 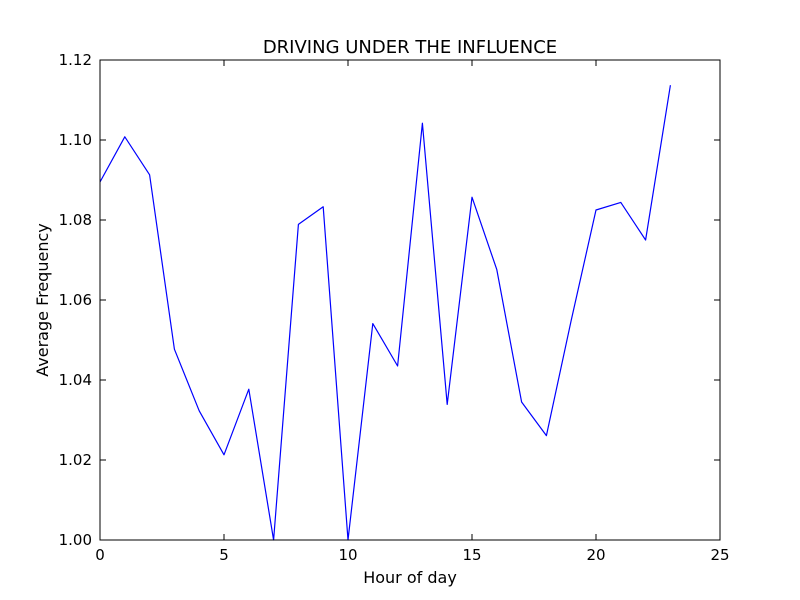 What do you see at coordinates (42, 299) in the screenshot?
I see `y-axis-label: Average Frequency` at bounding box center [42, 299].